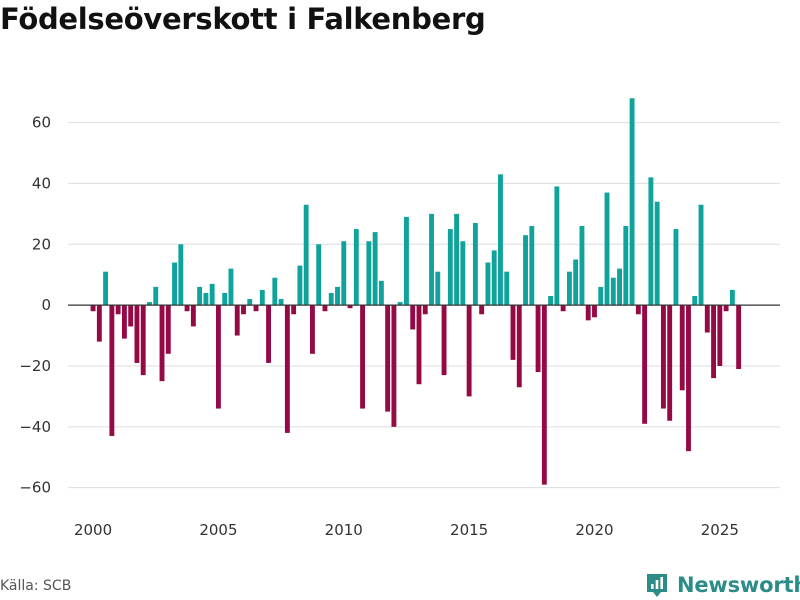  Describe the element at coordinates (738, 585) in the screenshot. I see `newsworthy-logo-text: Newsworthy` at that location.